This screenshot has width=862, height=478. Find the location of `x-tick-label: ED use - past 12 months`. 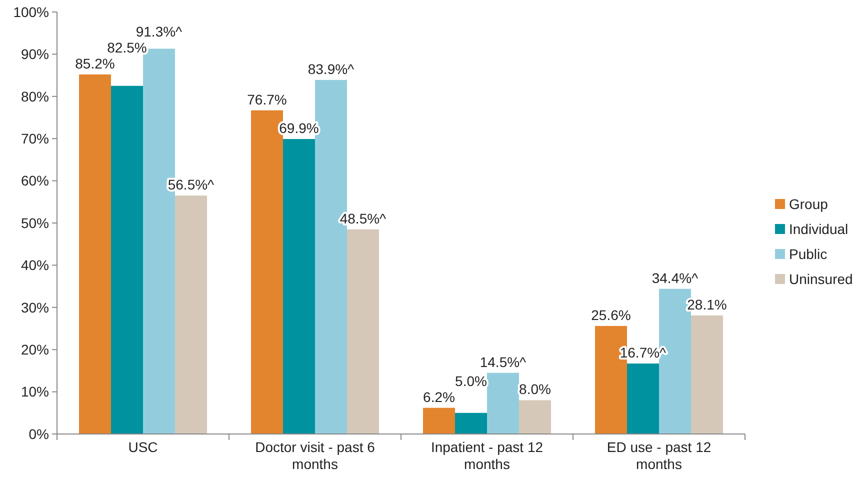

x-tick-label: ED use - past 12 months is located at coordinates (659, 455).